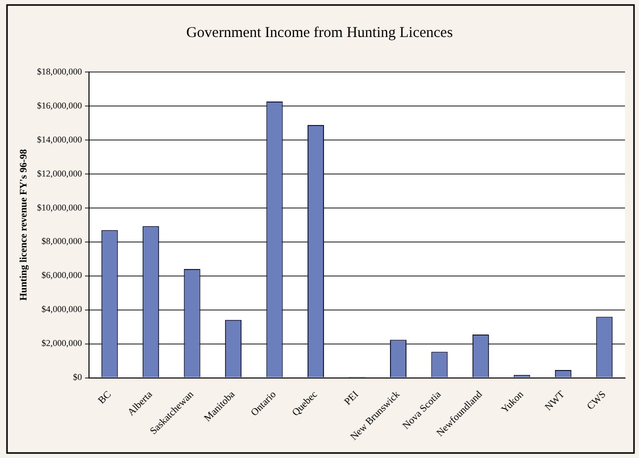  What do you see at coordinates (24, 225) in the screenshot?
I see `y-axis-title: Hunting licence revenue FY's 96-98` at bounding box center [24, 225].